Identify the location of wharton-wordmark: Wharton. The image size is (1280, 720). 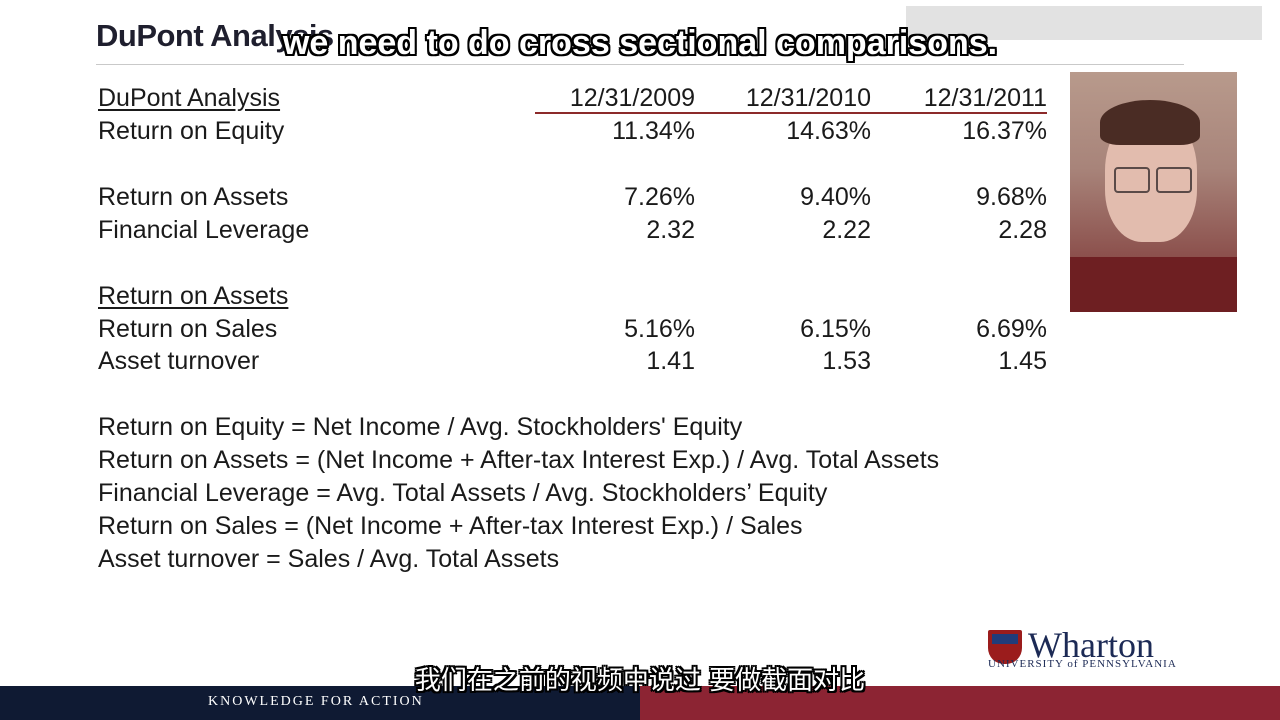
(1091, 645).